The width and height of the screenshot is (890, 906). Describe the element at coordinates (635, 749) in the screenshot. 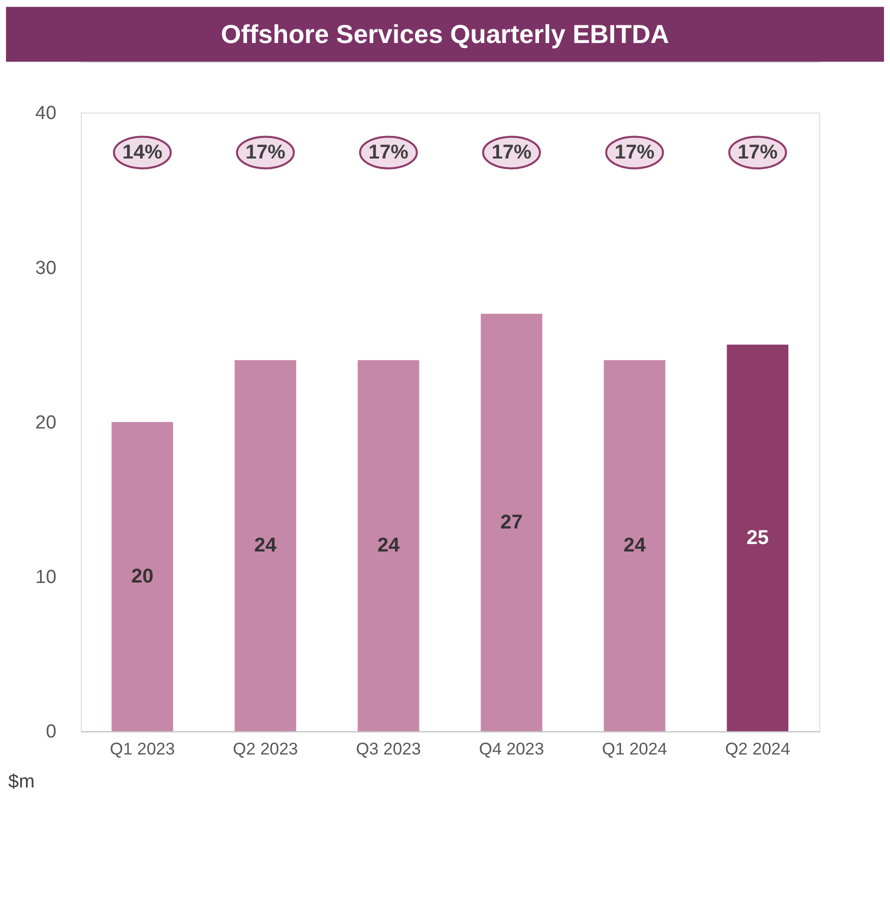

I see `x-tick-label: Q1 2024` at that location.